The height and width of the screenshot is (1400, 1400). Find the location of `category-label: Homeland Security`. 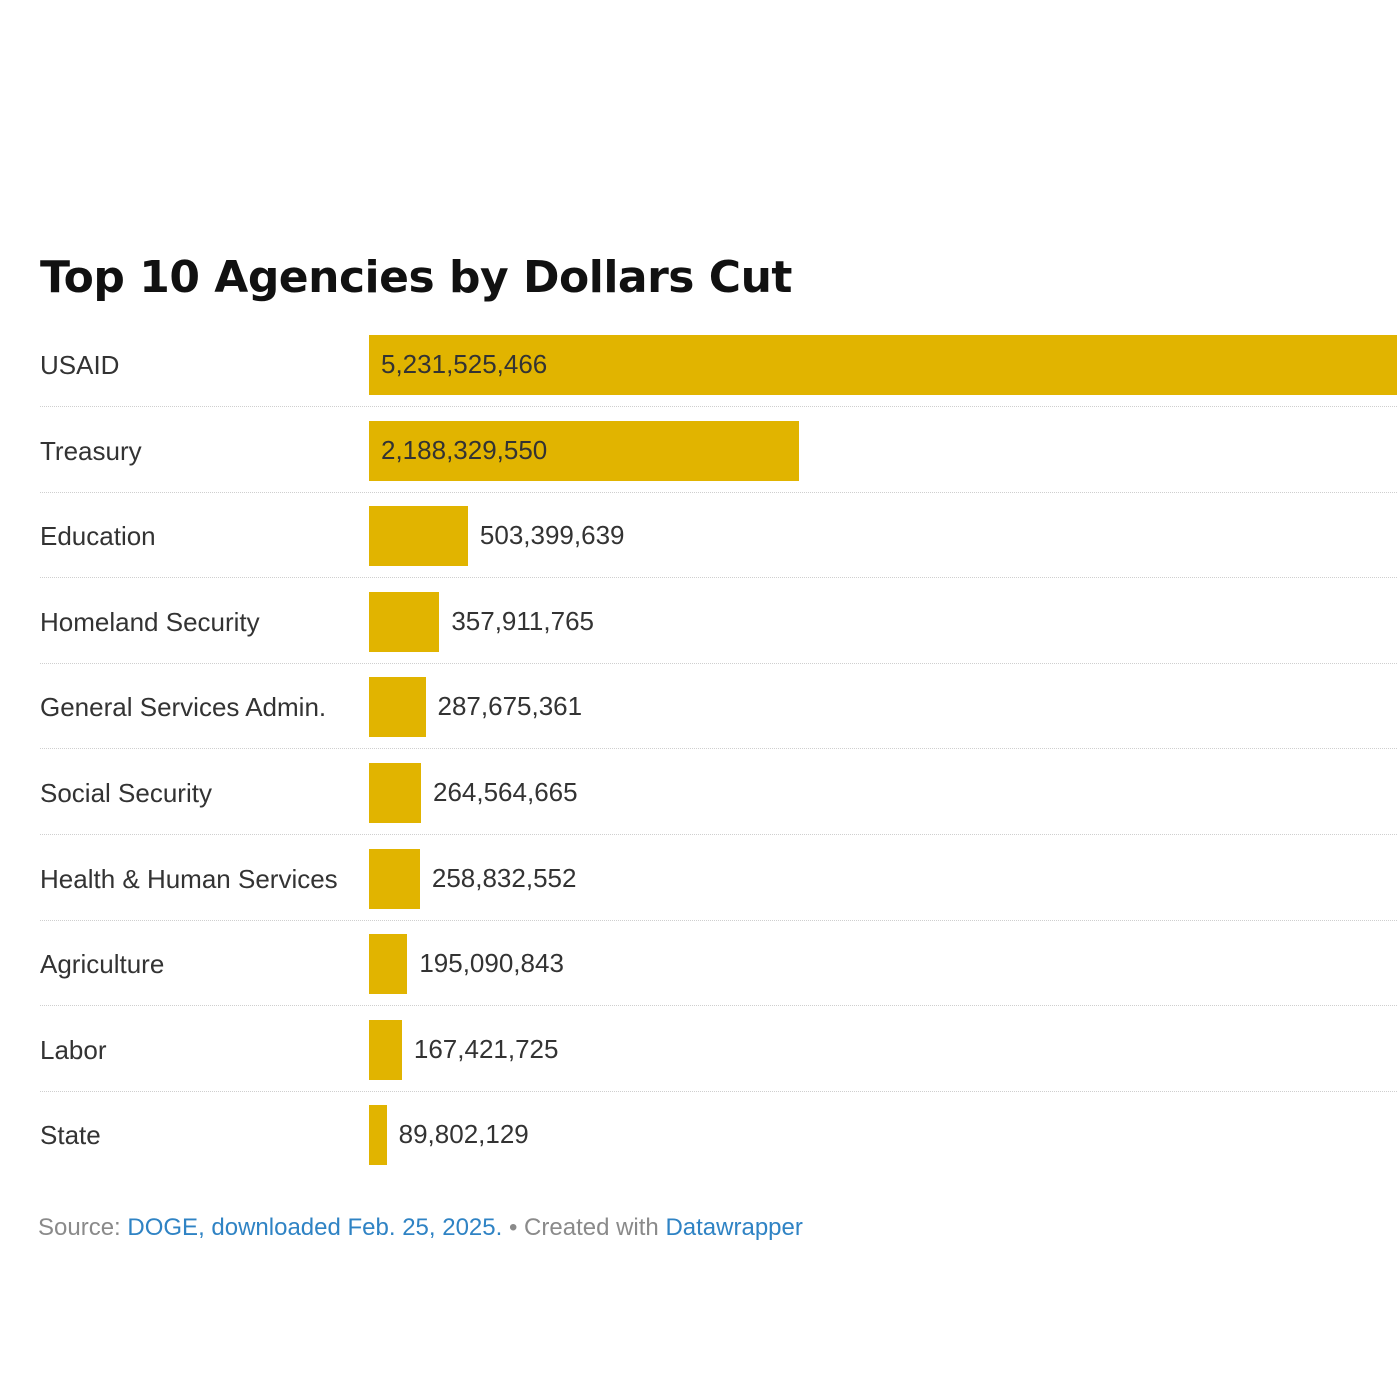

category-label: Homeland Security is located at coordinates (150, 621).